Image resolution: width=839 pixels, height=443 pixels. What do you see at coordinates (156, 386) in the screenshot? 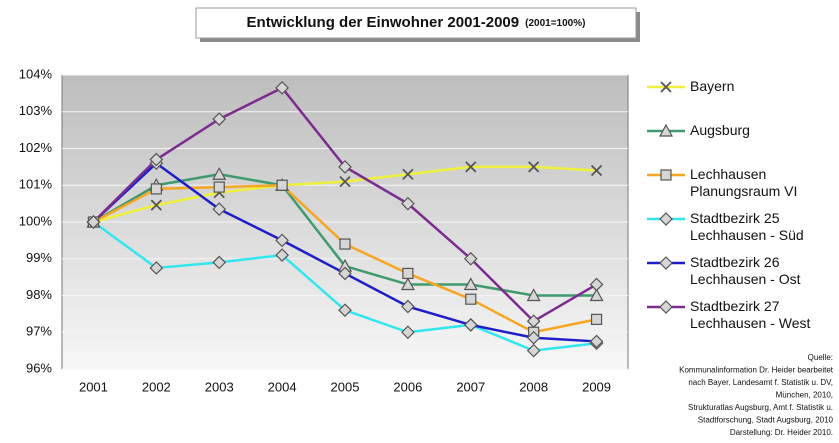
I see `x-tick-label: 2002` at bounding box center [156, 386].